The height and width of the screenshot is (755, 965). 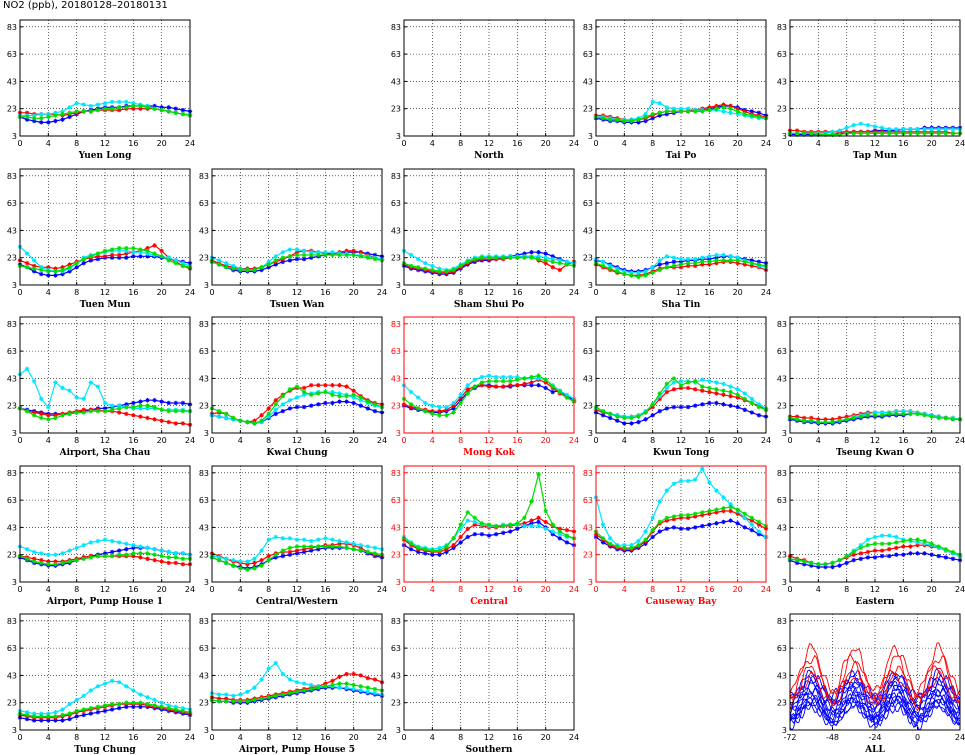 I want to click on panel-tuen-mun: 0 4 8 12 16 20 24 3 23 43 63 83 Tuen Mun, so click(x=101, y=239).